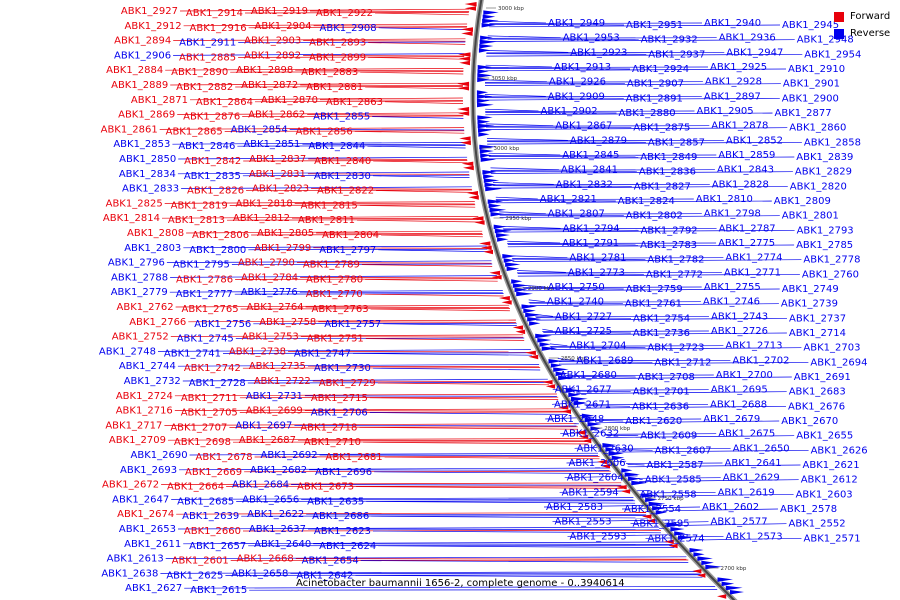 Image resolution: width=900 pixels, height=600 pixels. What do you see at coordinates (583, 390) in the screenshot?
I see `gene-label: ABK1_2677` at bounding box center [583, 390].